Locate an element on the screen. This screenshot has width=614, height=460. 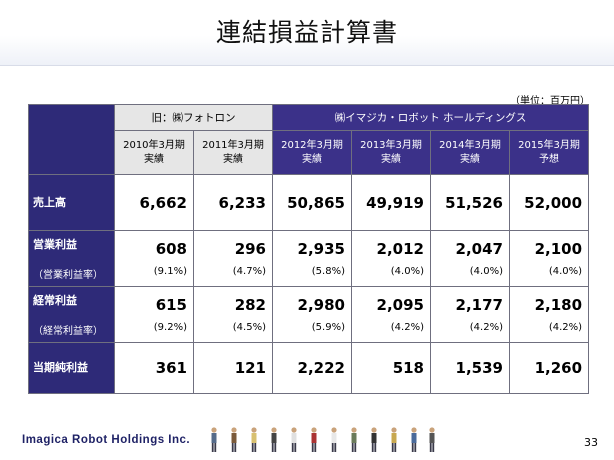
title-bar: 連結損益計算書 is located at coordinates (307, 33).